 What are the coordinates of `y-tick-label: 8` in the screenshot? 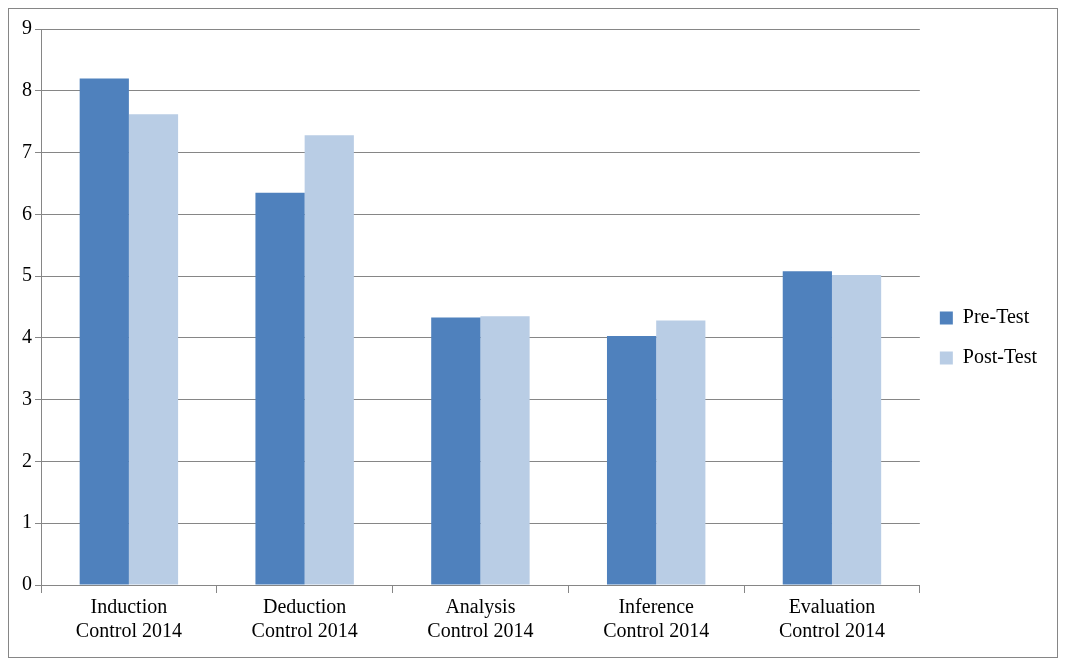 It's located at (27, 89).